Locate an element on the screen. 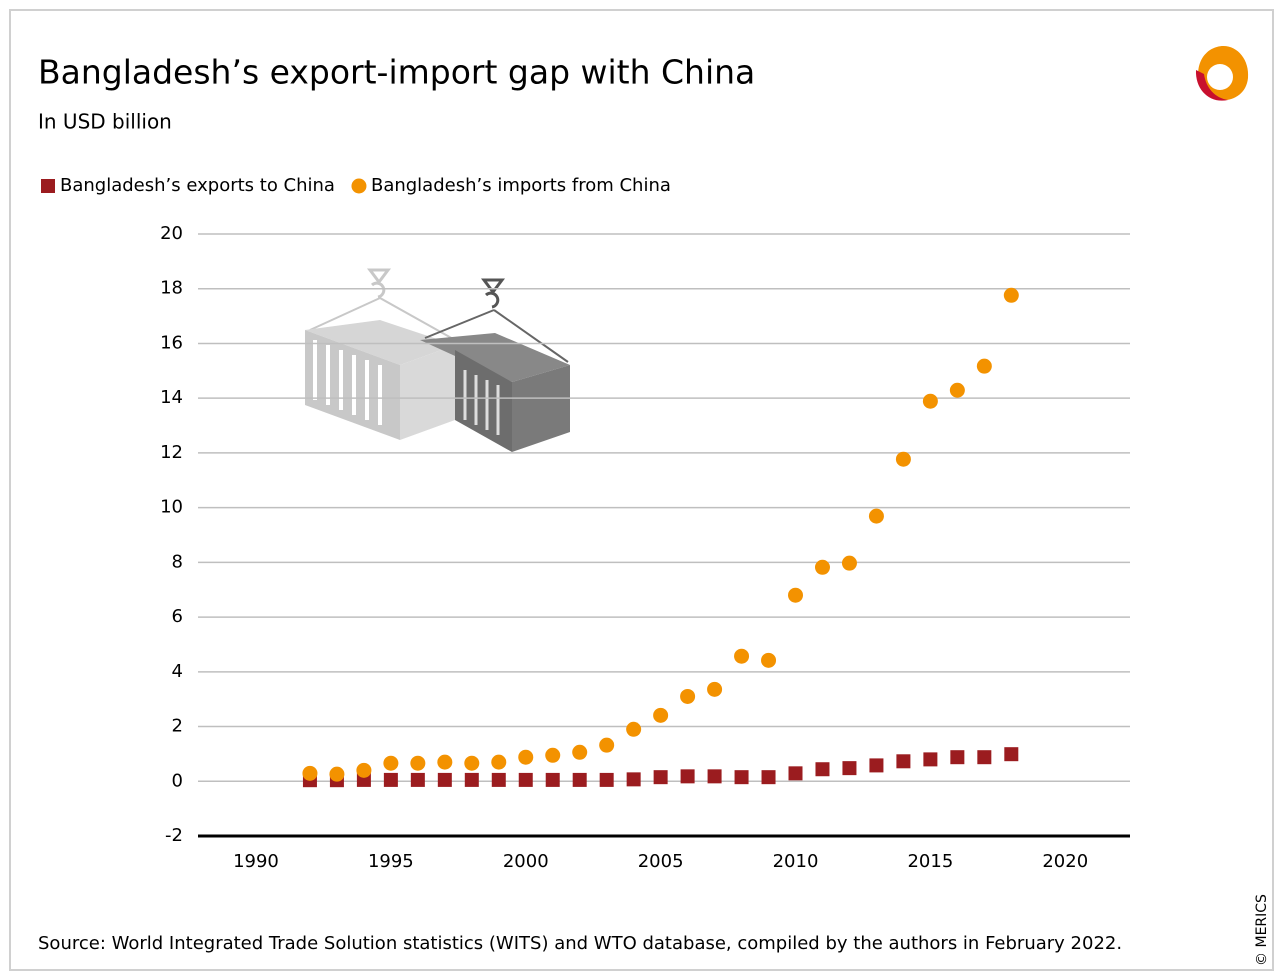 Image resolution: width=1283 pixels, height=976 pixels. y-tick-label: -2 is located at coordinates (174, 835).